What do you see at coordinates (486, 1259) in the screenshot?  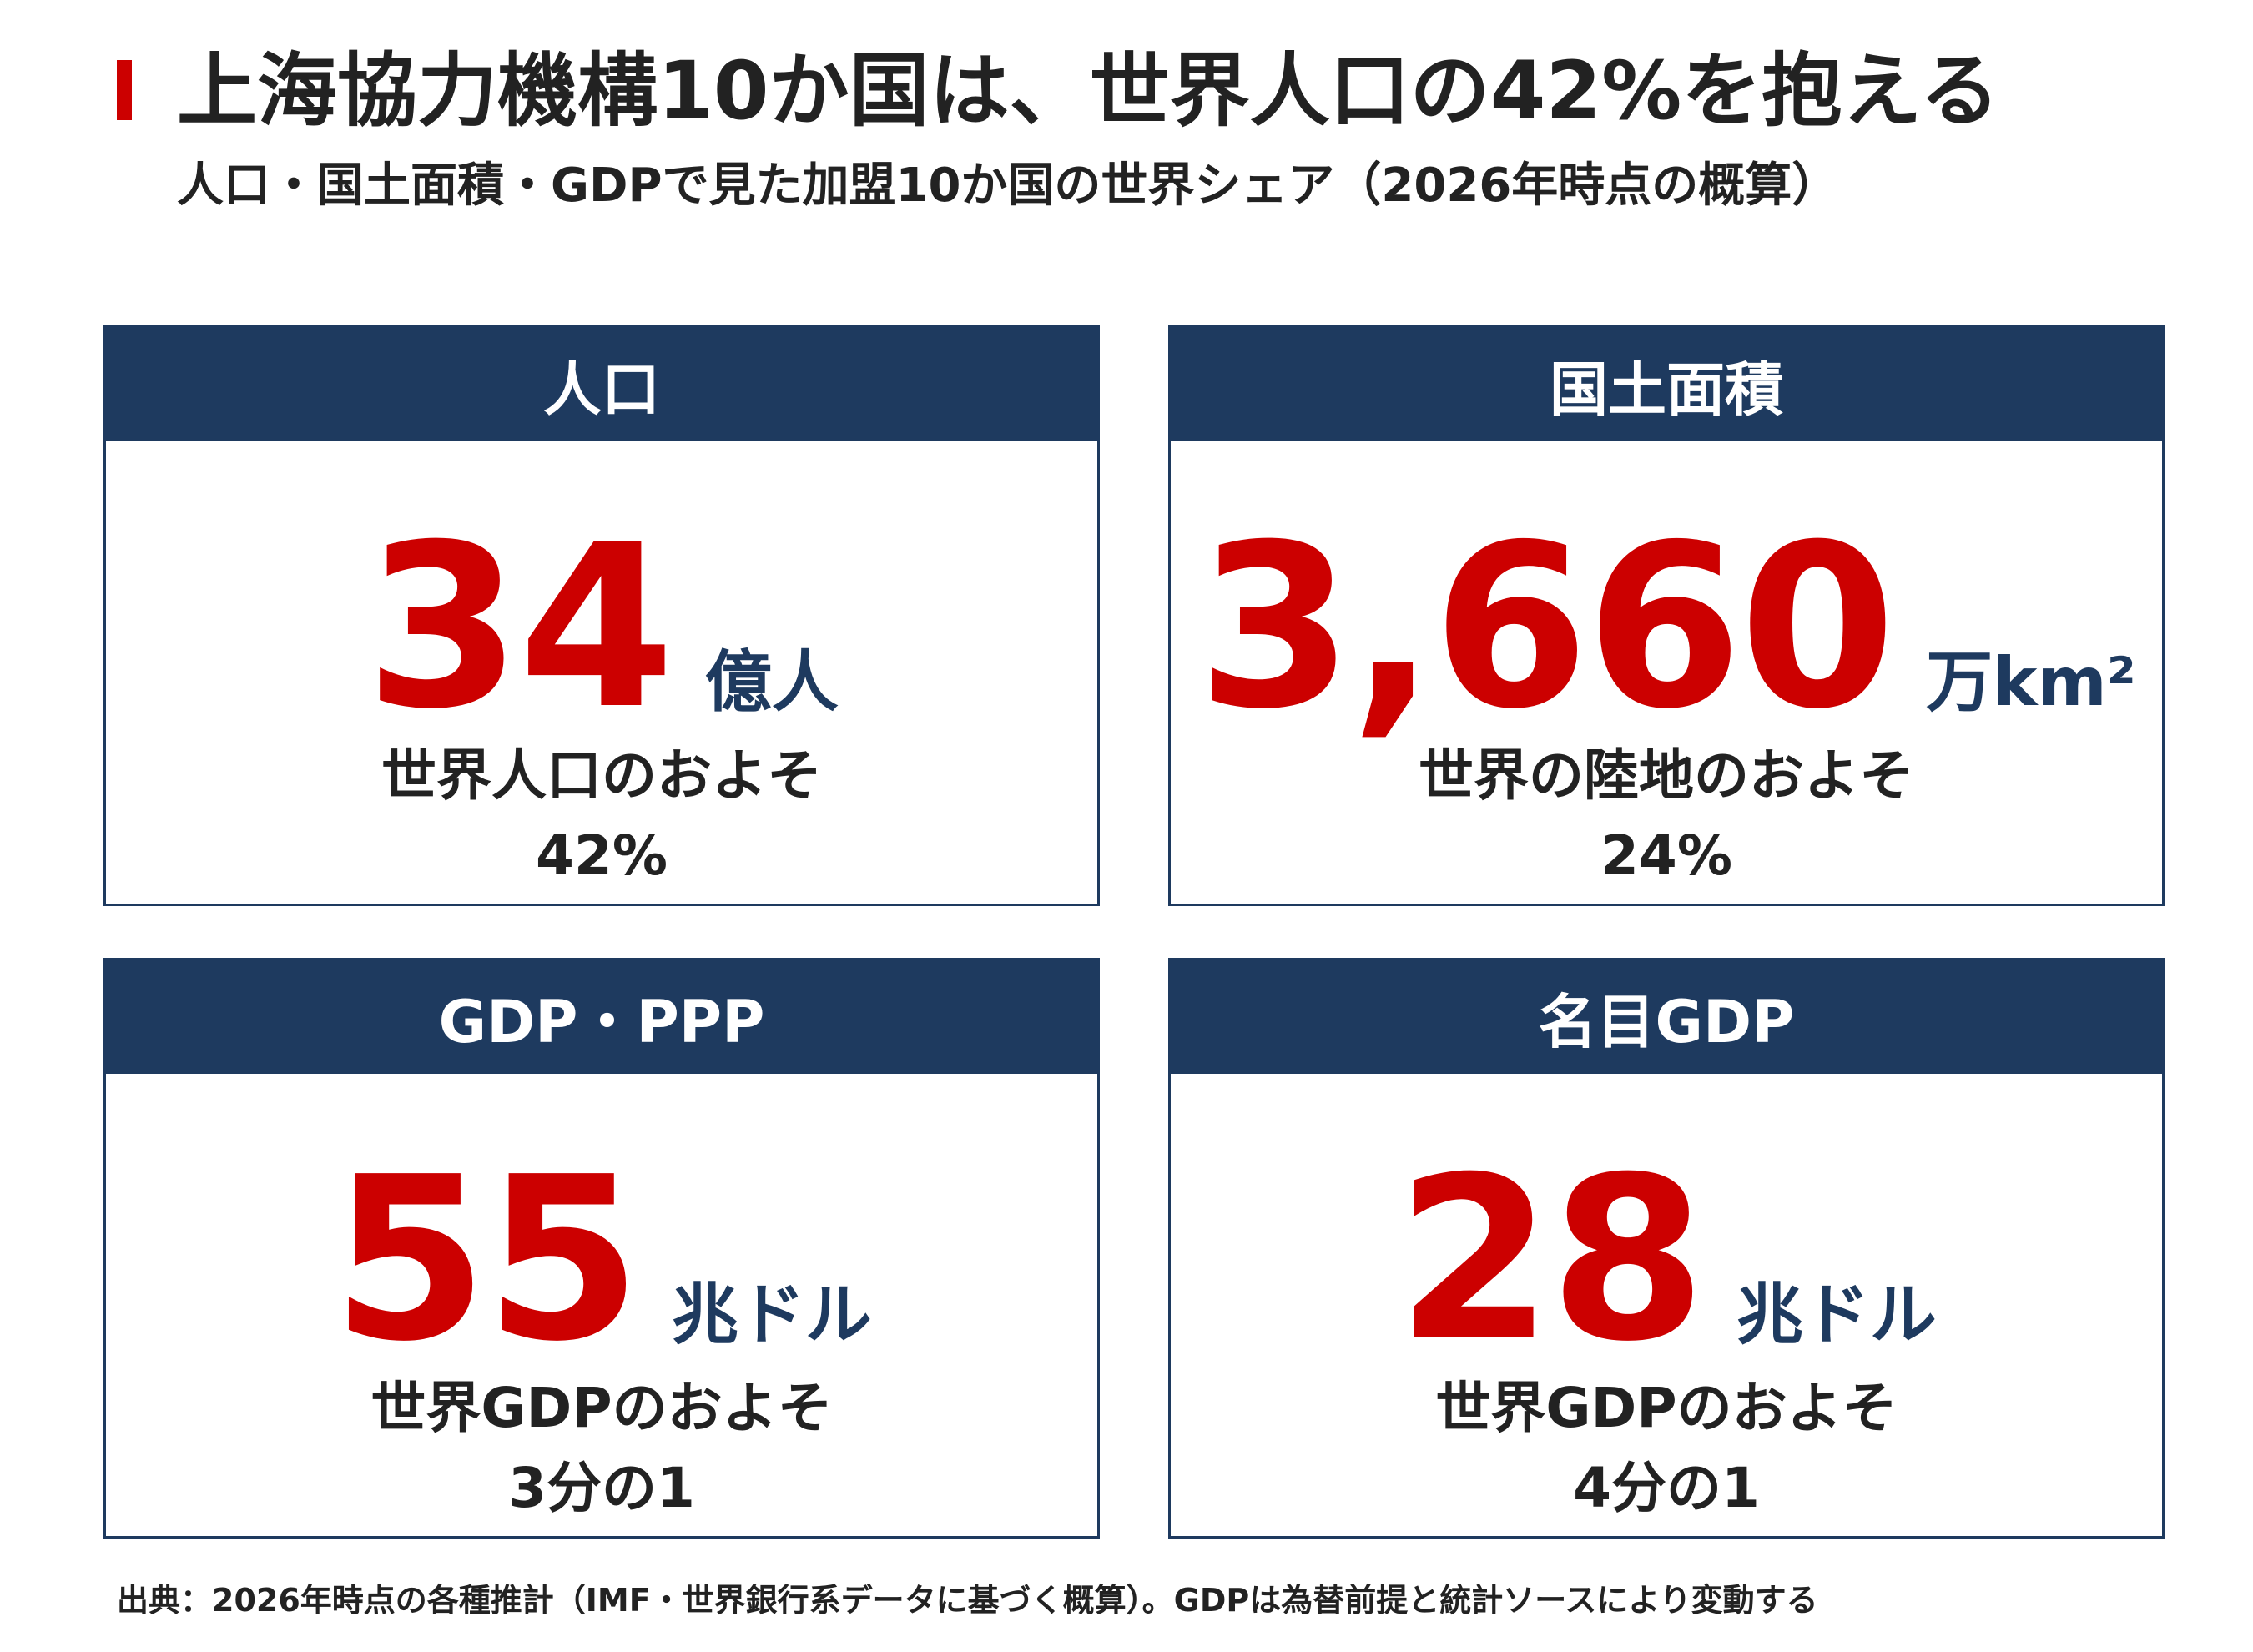 I see `stat-value: 55` at bounding box center [486, 1259].